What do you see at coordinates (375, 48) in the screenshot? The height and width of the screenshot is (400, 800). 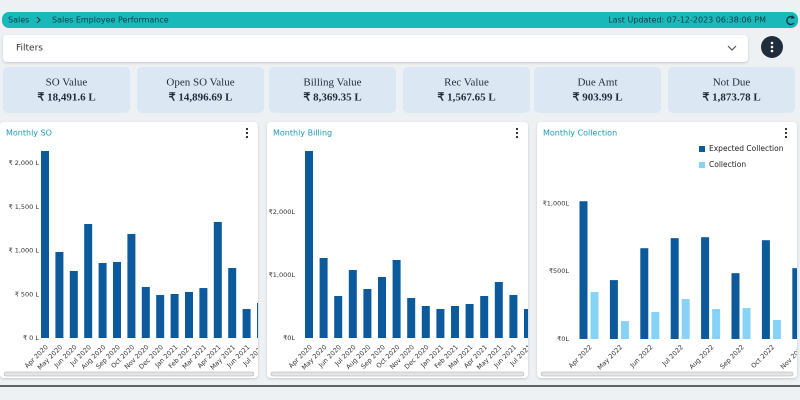 I see `filters-bar` at bounding box center [375, 48].